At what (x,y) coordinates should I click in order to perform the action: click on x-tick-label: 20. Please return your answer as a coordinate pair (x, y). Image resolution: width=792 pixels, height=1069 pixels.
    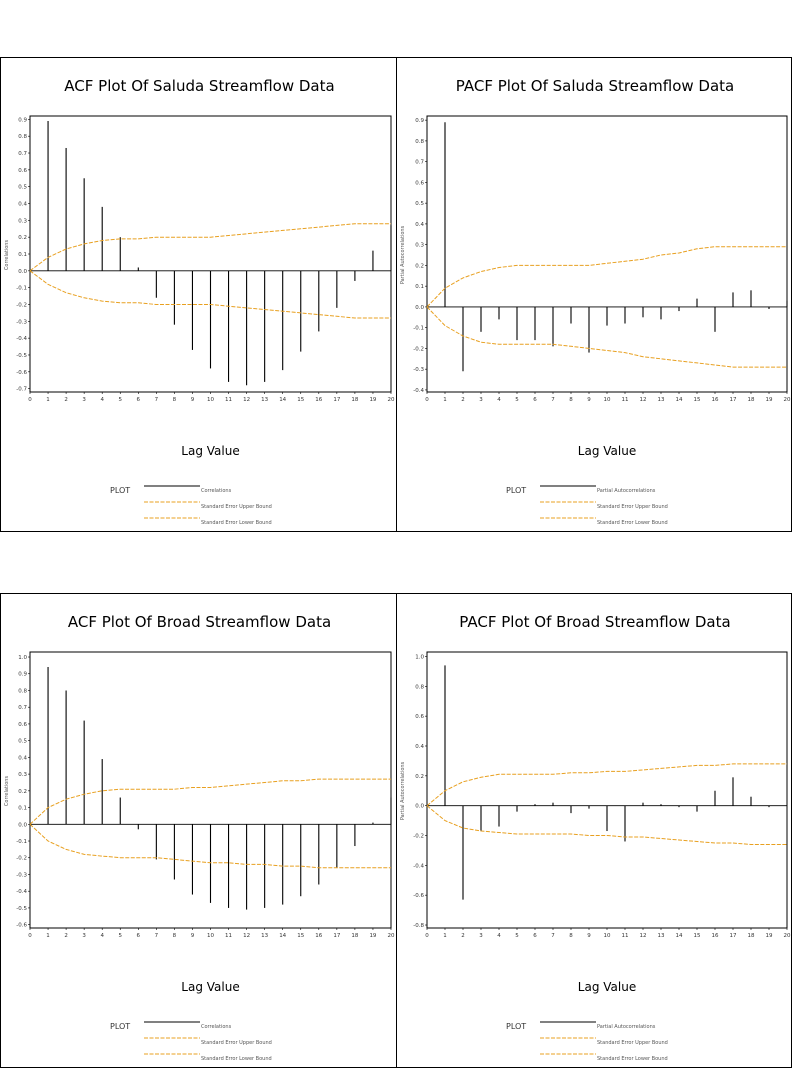
    Looking at the image, I should click on (391, 400).